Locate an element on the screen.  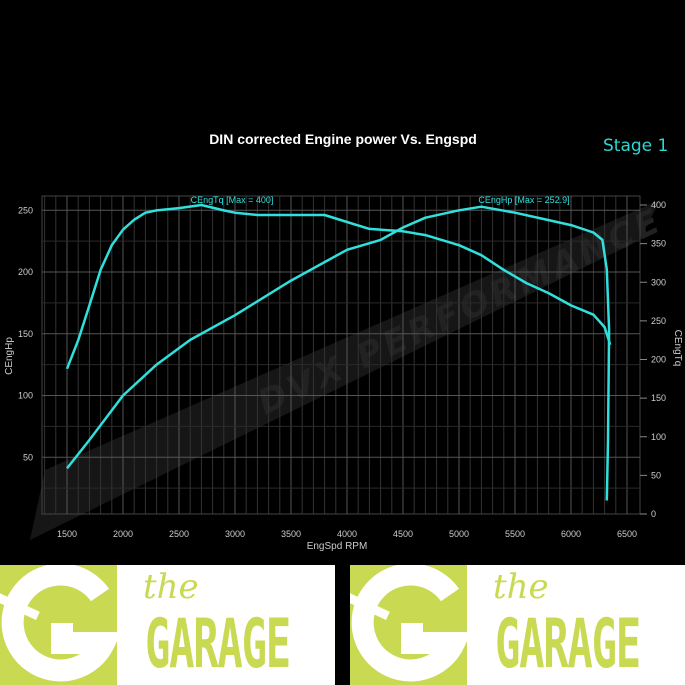
chart-title: DIN corrected Engine power Vs. Engspd is located at coordinates (343, 139).